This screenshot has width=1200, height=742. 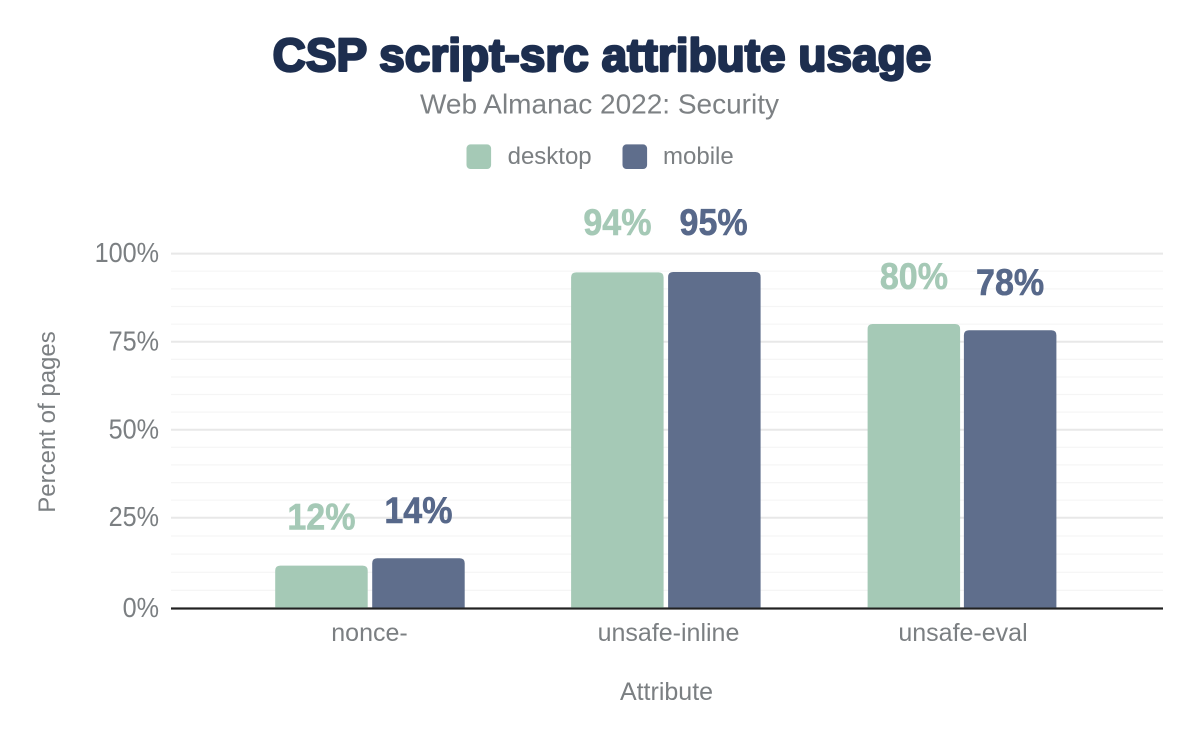 I want to click on svg-text: nonce-, so click(x=369, y=633).